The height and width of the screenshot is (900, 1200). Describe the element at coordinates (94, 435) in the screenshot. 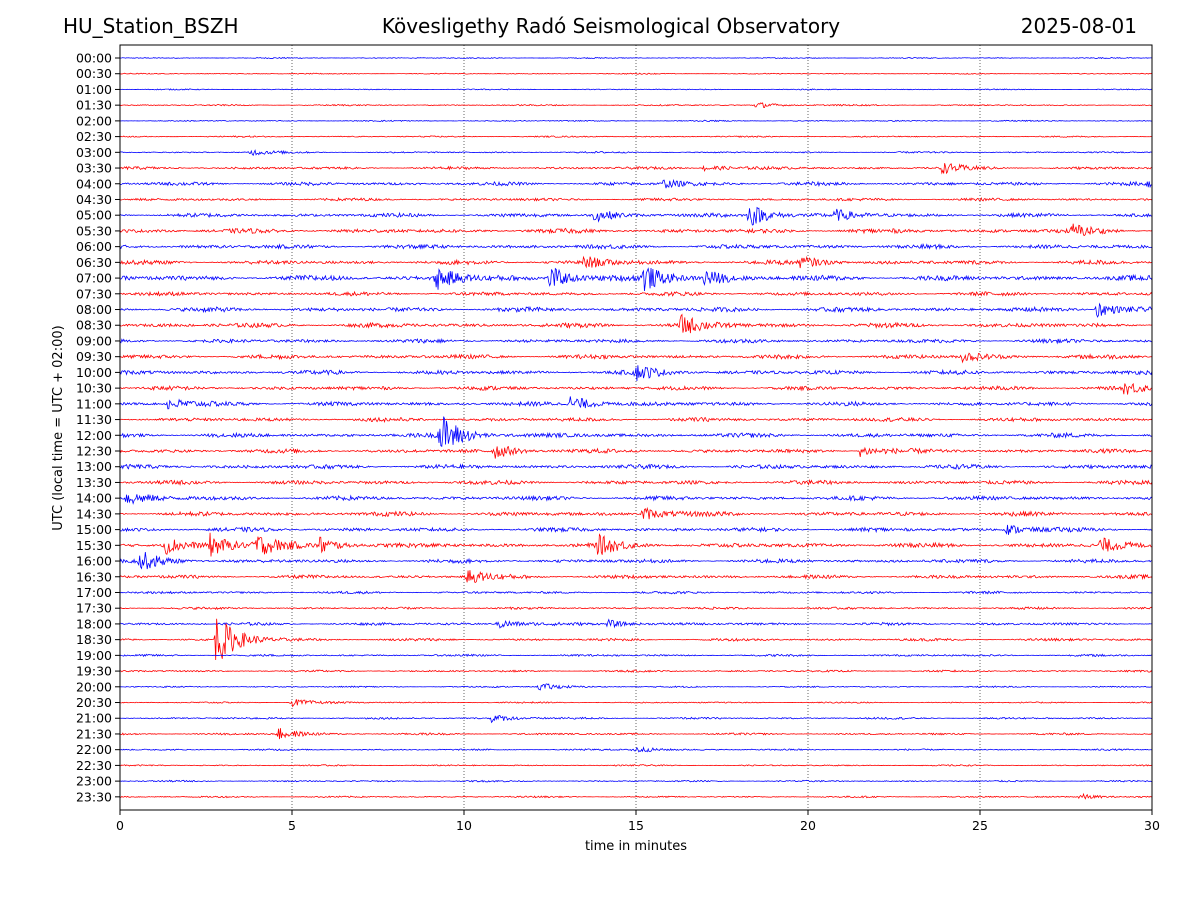

I see `y-tick-label: 12:00` at that location.